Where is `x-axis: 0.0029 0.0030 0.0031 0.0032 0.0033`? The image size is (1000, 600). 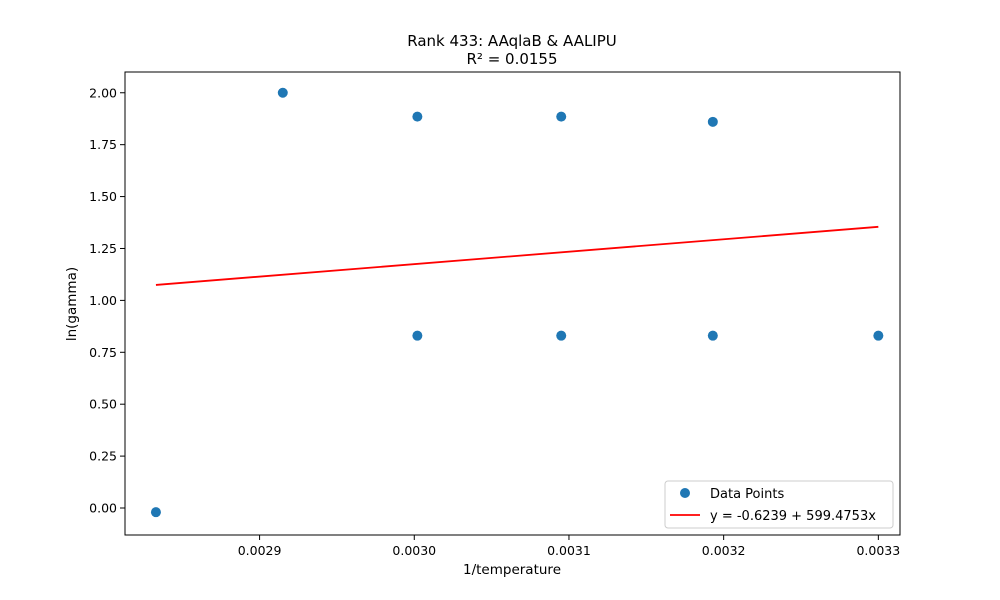
x-axis: 0.0029 0.0030 0.0031 0.0032 0.0033 is located at coordinates (569, 546).